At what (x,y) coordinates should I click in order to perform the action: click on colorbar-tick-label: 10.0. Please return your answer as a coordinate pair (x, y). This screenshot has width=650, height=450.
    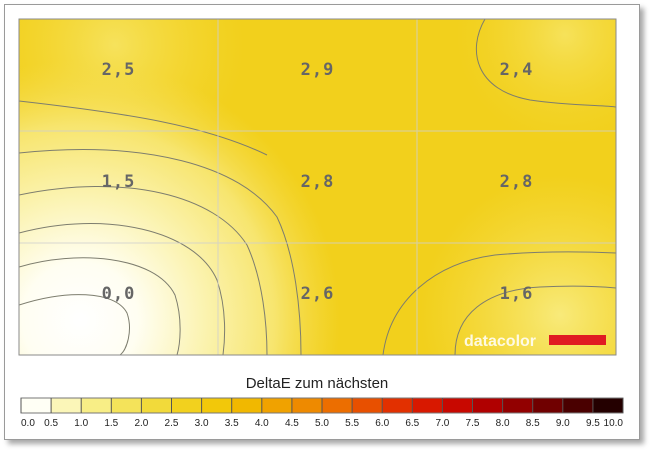
    Looking at the image, I should click on (614, 423).